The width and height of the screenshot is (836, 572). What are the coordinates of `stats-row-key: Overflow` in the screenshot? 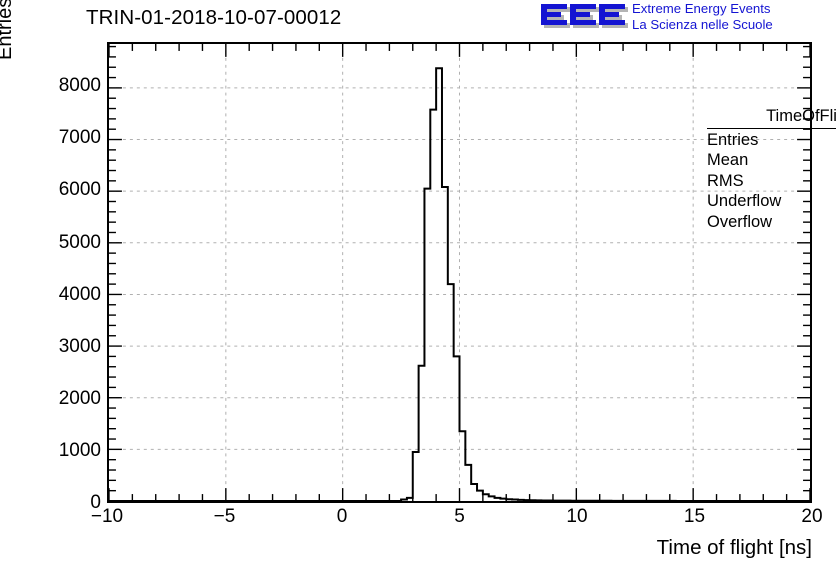 It's located at (740, 221).